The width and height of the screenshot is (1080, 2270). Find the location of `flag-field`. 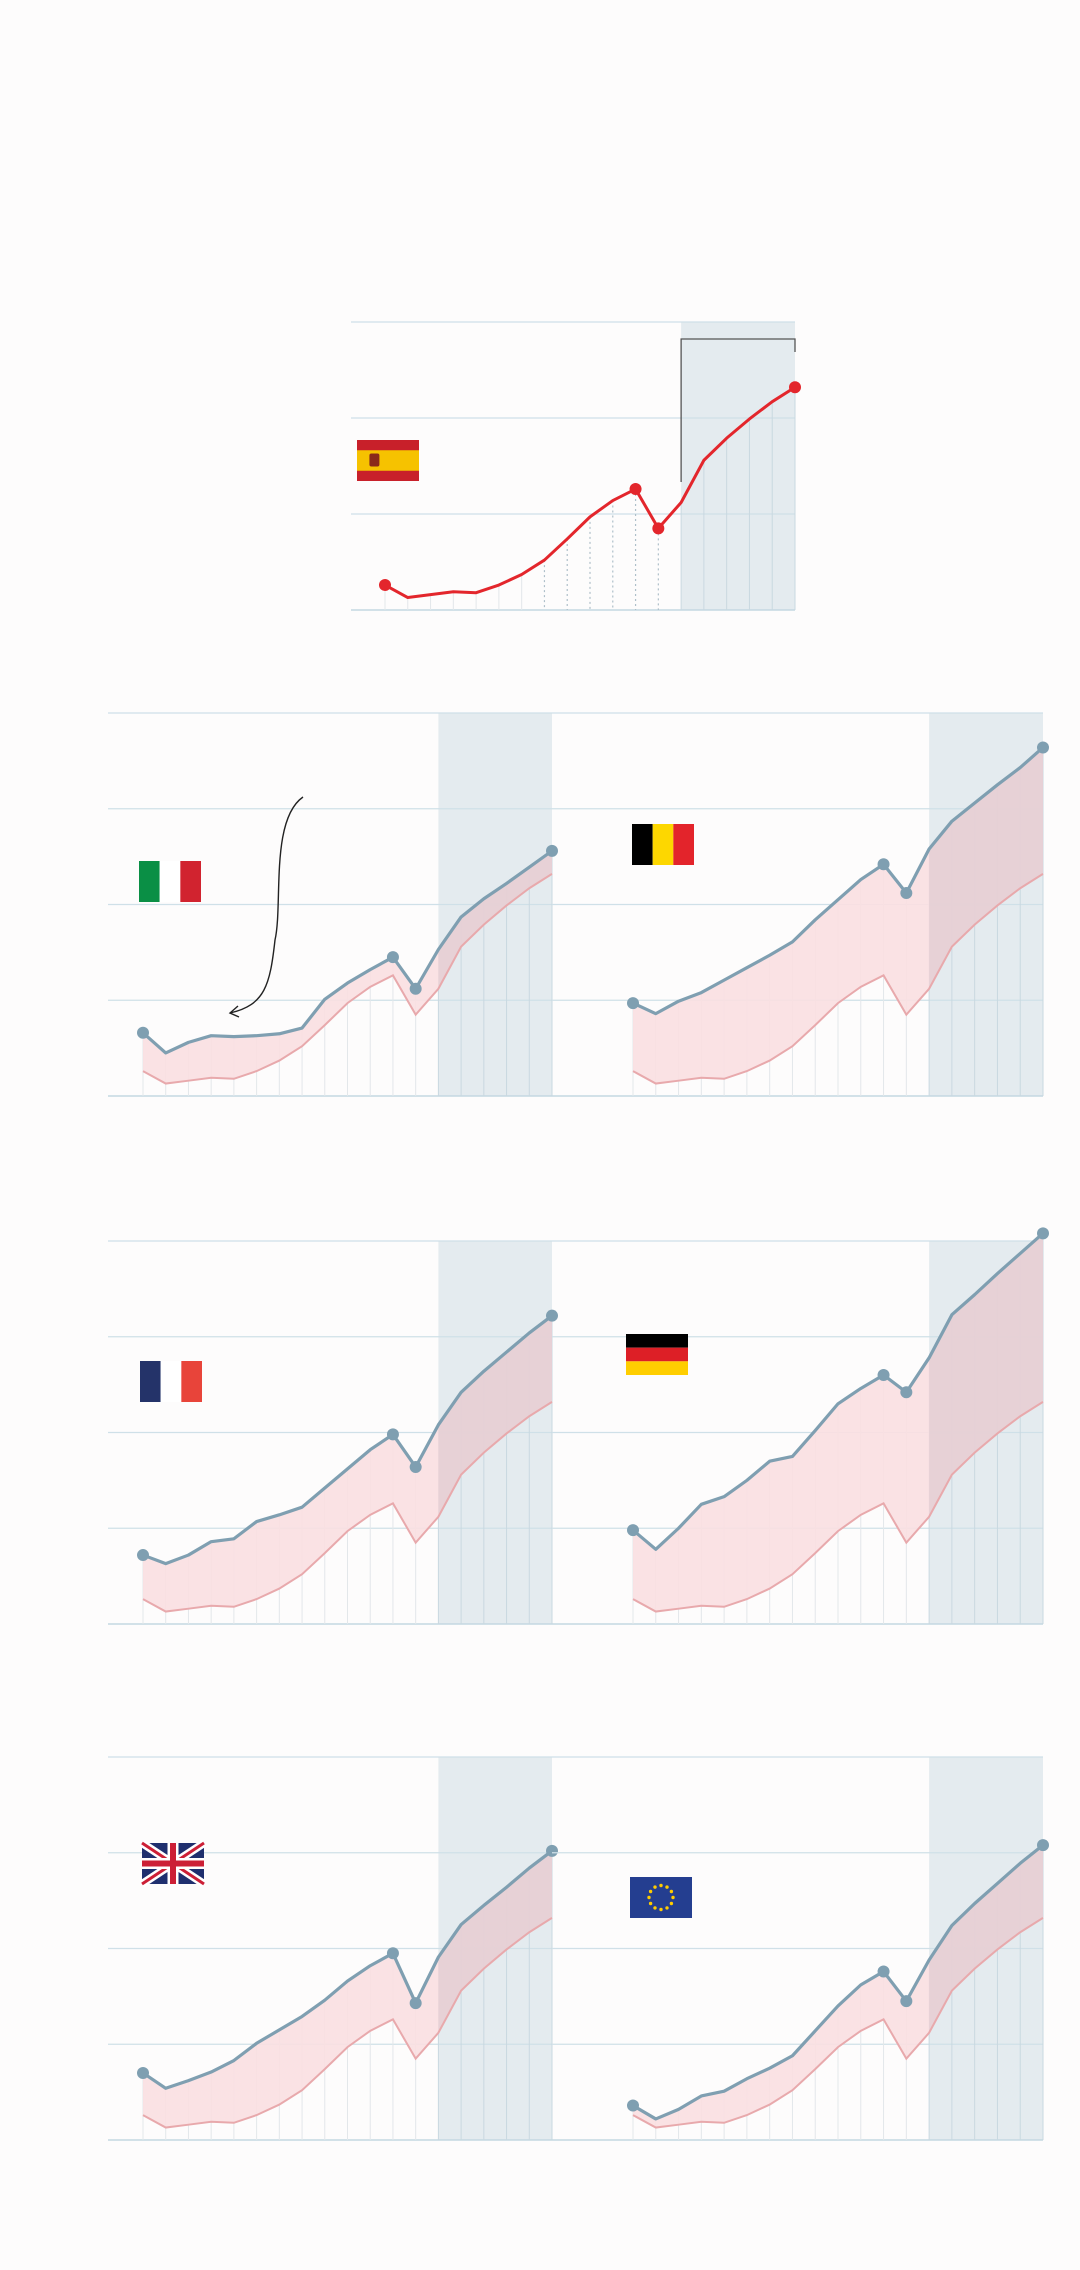

flag-field is located at coordinates (661, 1897).